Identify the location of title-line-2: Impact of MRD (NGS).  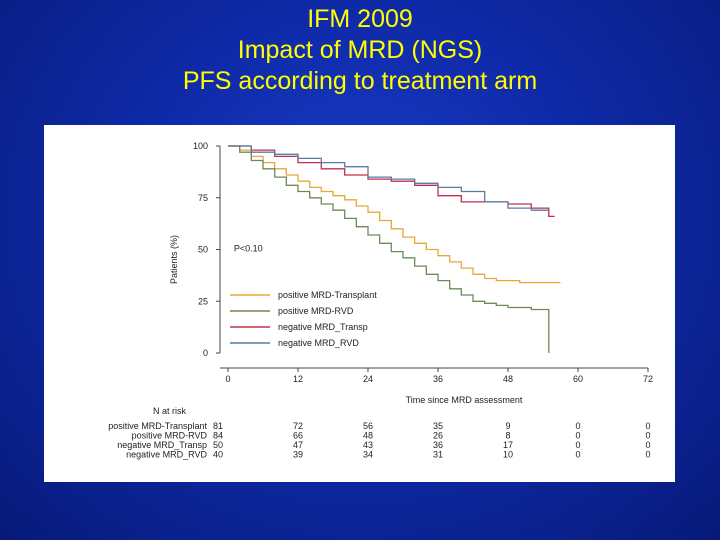
(360, 50).